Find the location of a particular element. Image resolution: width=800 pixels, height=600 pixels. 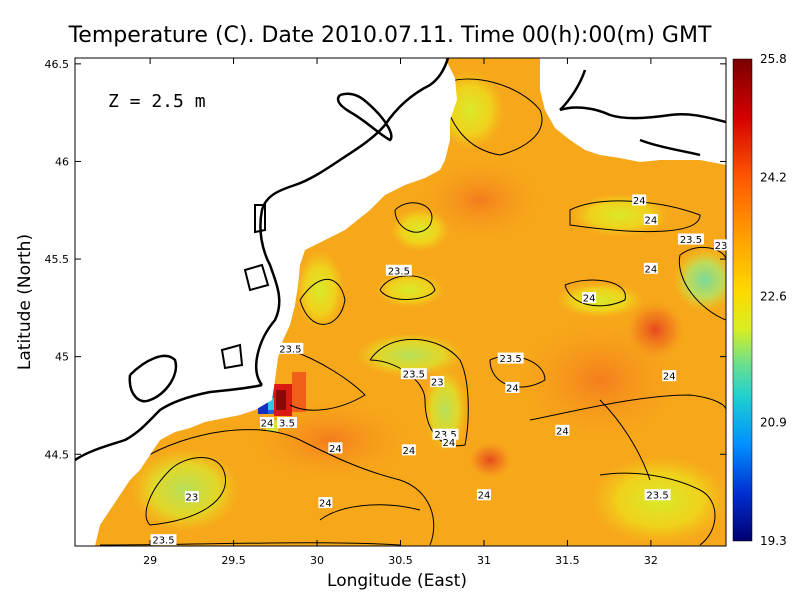

colorbar-ticks: 25.8 24.2 22.6 20.9 19.3 is located at coordinates (773, 300).